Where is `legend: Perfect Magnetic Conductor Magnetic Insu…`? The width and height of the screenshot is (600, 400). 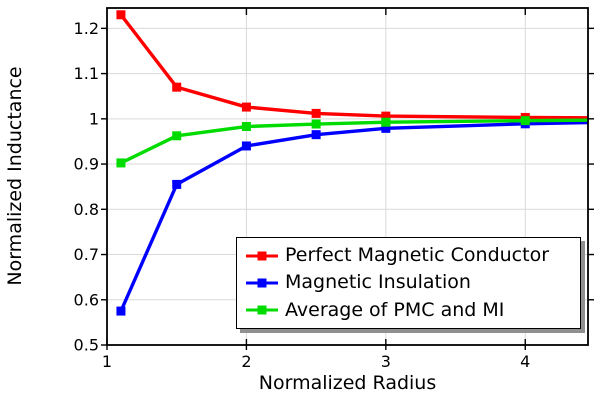 legend: Perfect Magnetic Conductor Magnetic Insu… is located at coordinates (408, 283).